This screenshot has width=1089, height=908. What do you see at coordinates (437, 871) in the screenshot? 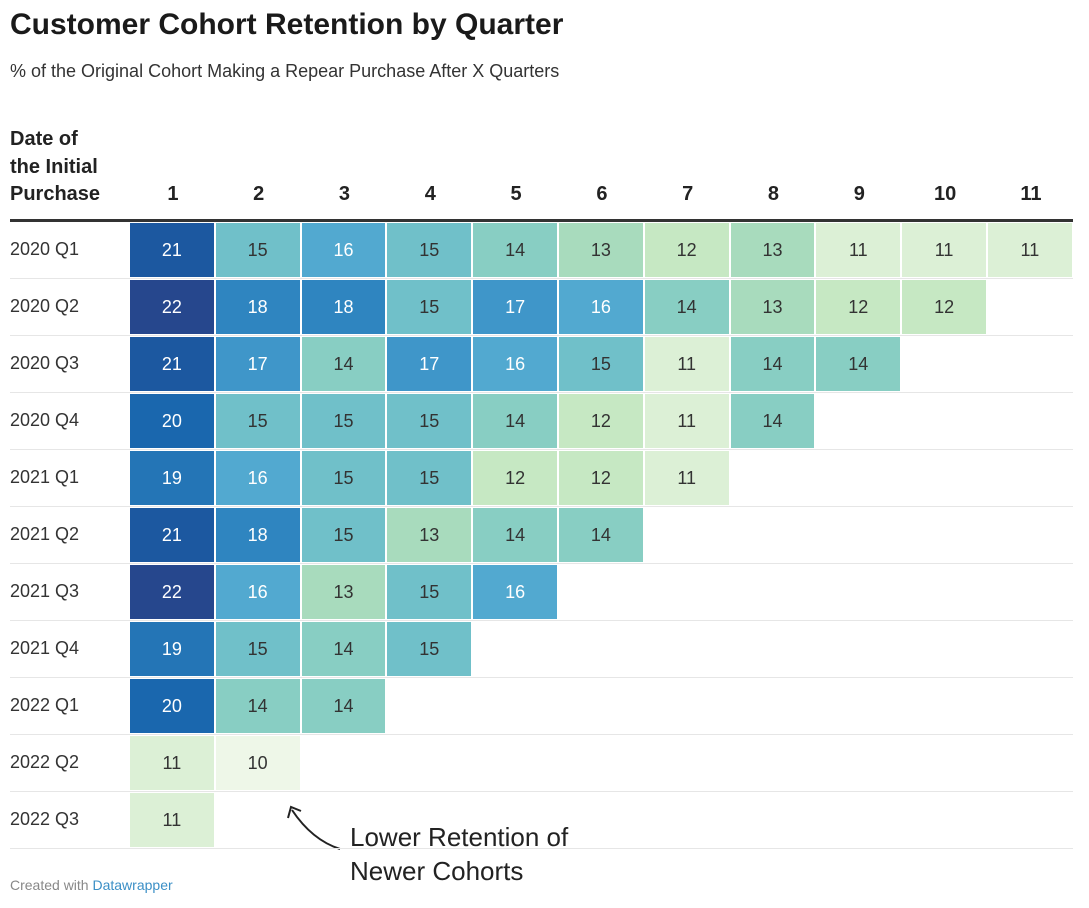
I see `annotation: Newer Cohorts` at bounding box center [437, 871].